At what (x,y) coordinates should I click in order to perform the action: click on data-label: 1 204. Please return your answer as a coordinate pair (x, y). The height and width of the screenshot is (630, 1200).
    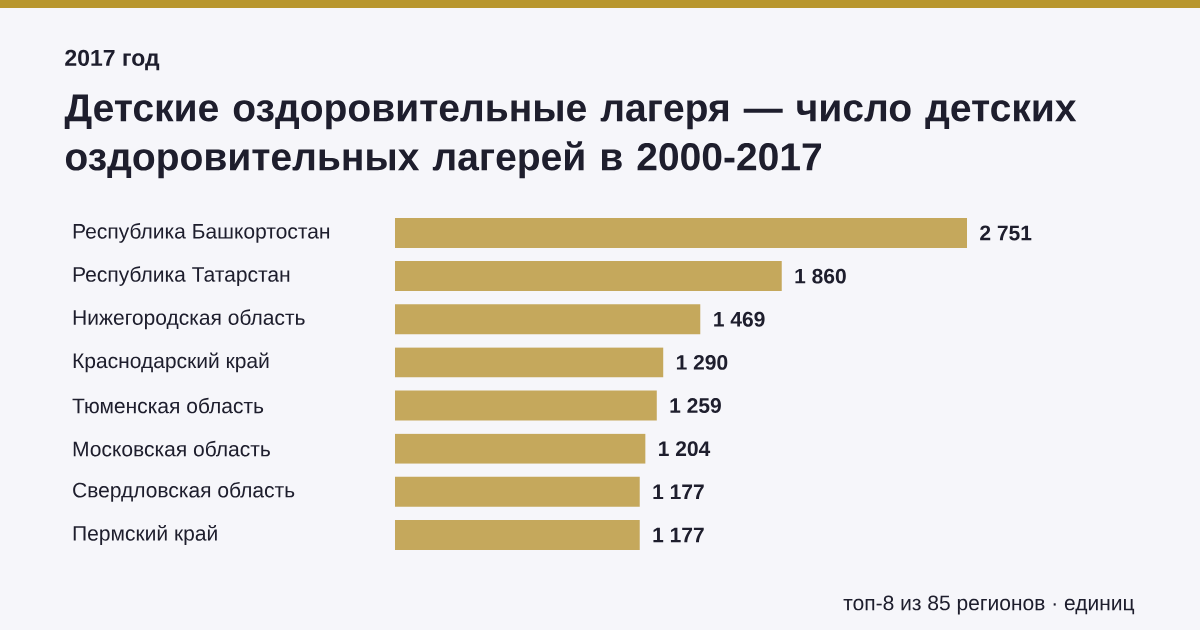
    Looking at the image, I should click on (685, 449).